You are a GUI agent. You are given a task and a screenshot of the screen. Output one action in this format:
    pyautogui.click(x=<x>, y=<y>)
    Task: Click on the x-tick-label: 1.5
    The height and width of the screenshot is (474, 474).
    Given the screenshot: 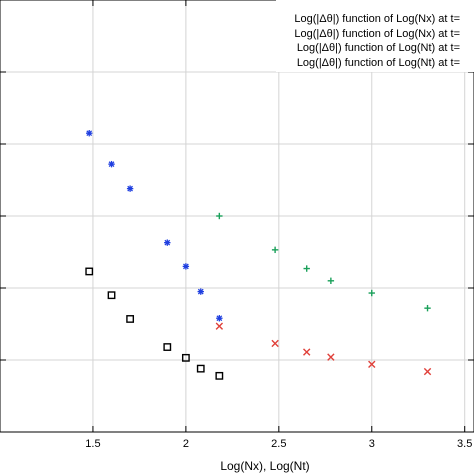 What is the action you would take?
    pyautogui.click(x=92, y=444)
    